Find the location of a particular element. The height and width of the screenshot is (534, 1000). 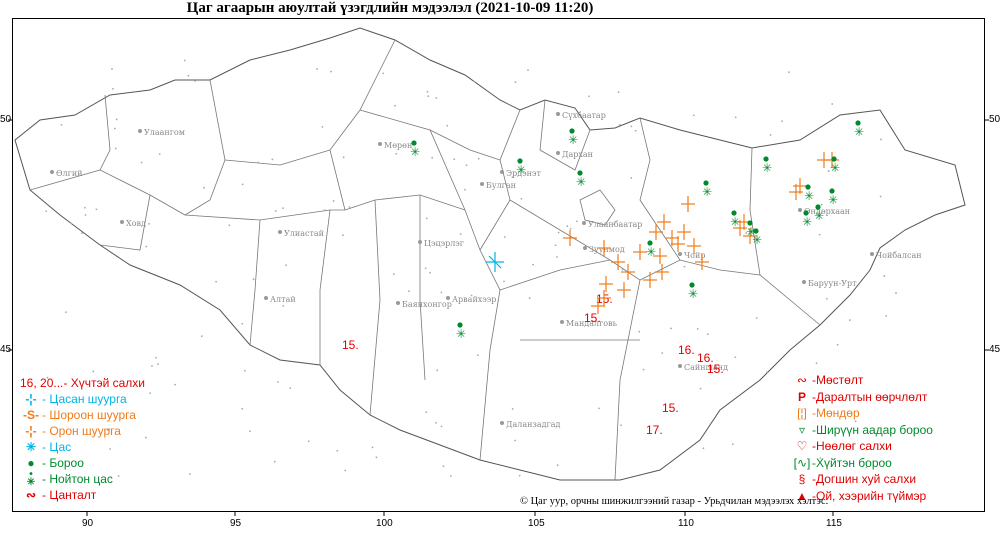

city-label: Цэцэрлэг is located at coordinates (444, 243).